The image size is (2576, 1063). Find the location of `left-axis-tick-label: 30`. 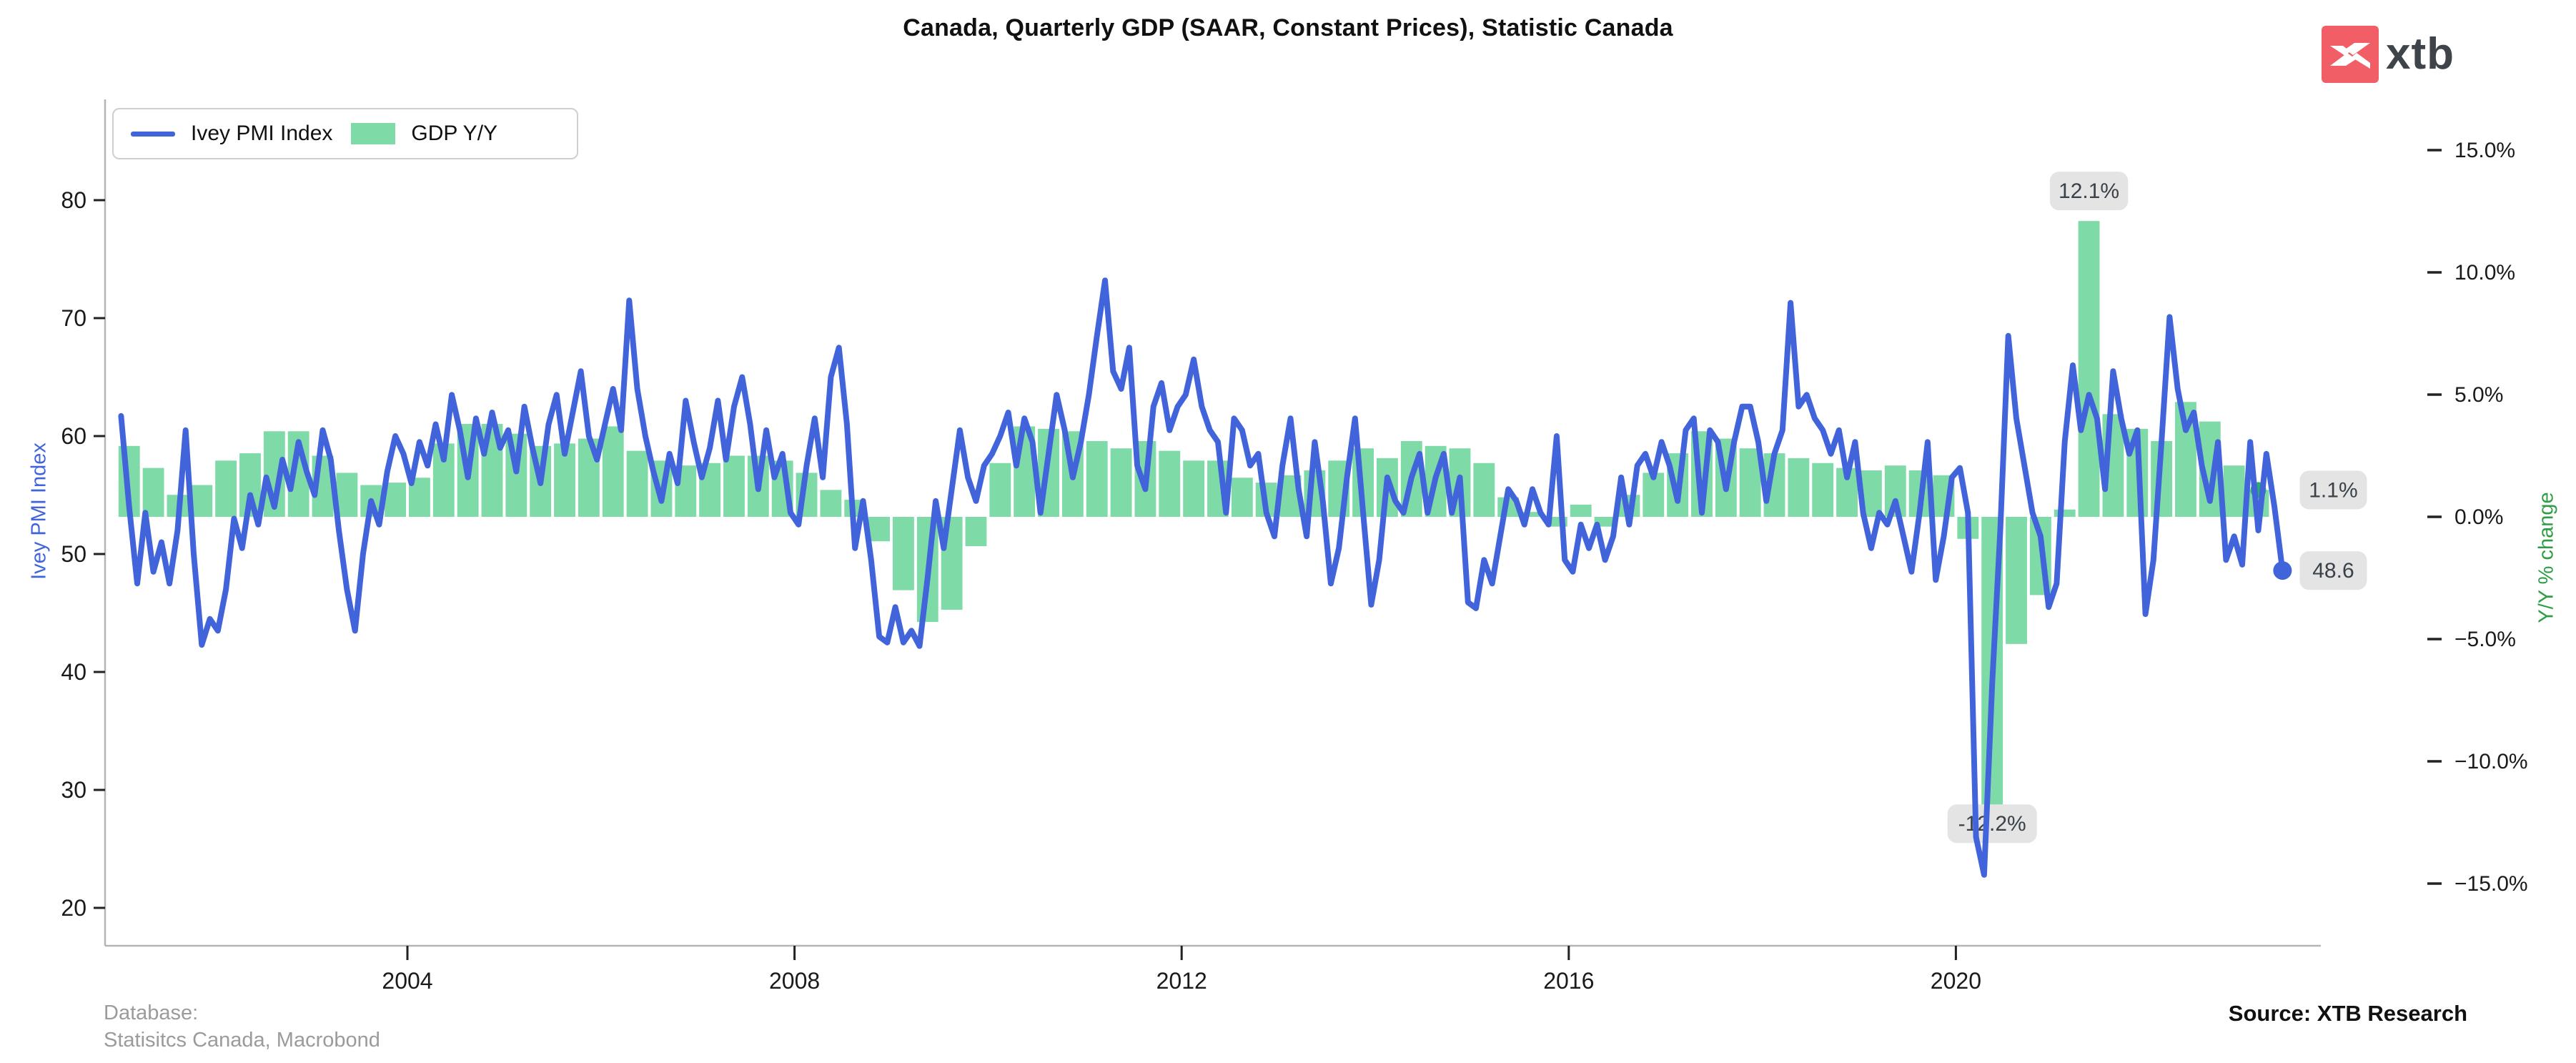

left-axis-tick-label: 30 is located at coordinates (73, 790).